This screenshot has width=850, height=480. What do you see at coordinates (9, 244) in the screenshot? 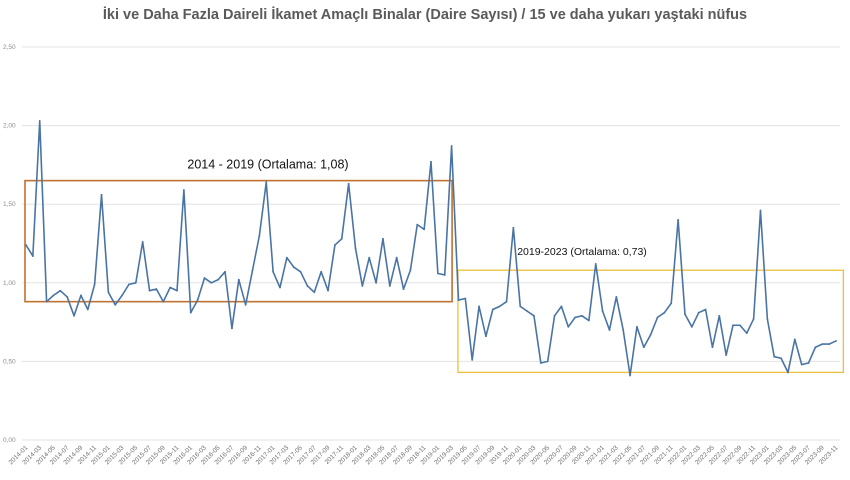
I see `y-axis-ticks: 0,00 0,50 1,00 1,50 2,00 2,50` at bounding box center [9, 244].